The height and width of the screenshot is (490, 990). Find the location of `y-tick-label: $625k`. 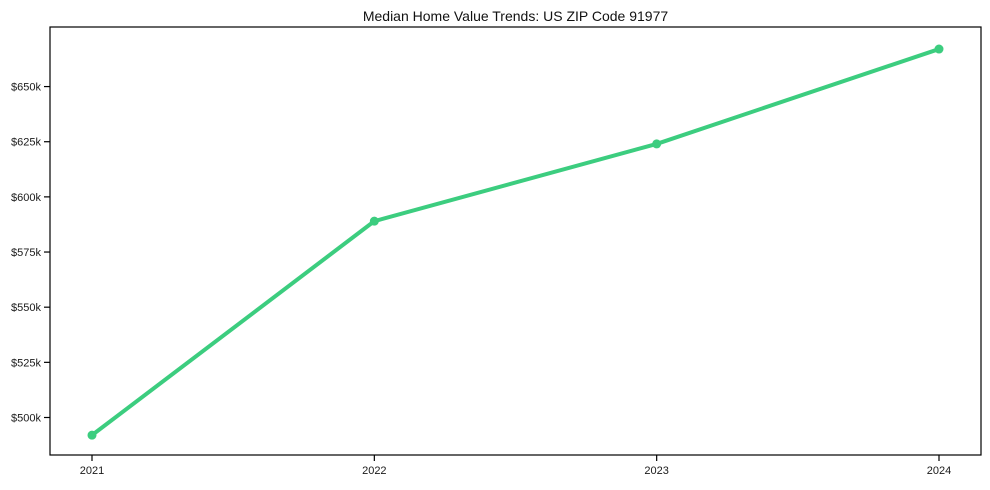

y-tick-label: $625k is located at coordinates (26, 143).